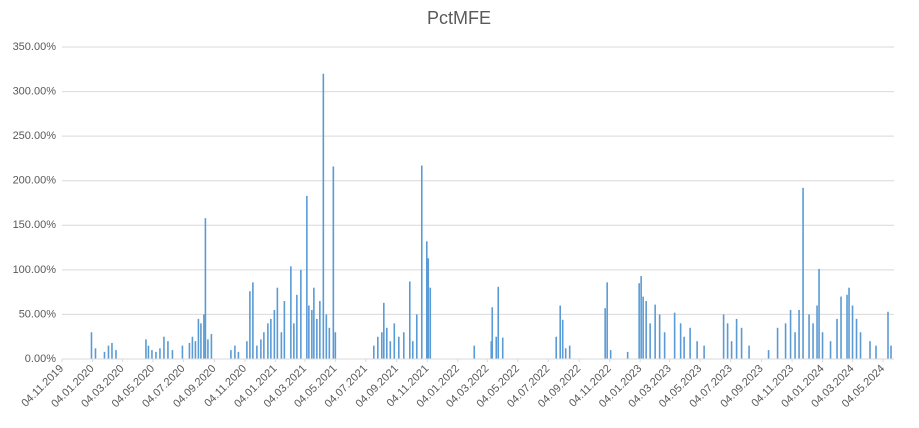 The image size is (919, 428). Describe the element at coordinates (40, 359) in the screenshot. I see `y-tick-label: 0.00%` at that location.